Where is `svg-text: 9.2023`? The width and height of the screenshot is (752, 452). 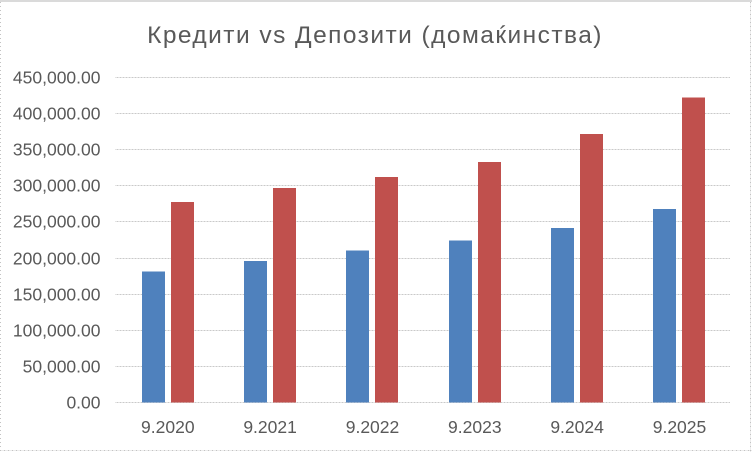
svg-text: 9.2023 is located at coordinates (475, 427).